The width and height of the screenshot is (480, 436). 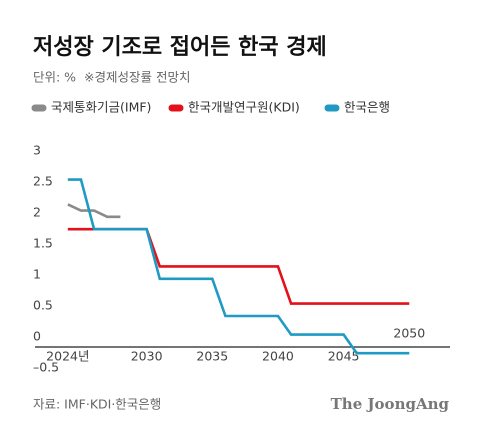 What do you see at coordinates (37, 336) in the screenshot?
I see `y-tick-label: 0` at bounding box center [37, 336].